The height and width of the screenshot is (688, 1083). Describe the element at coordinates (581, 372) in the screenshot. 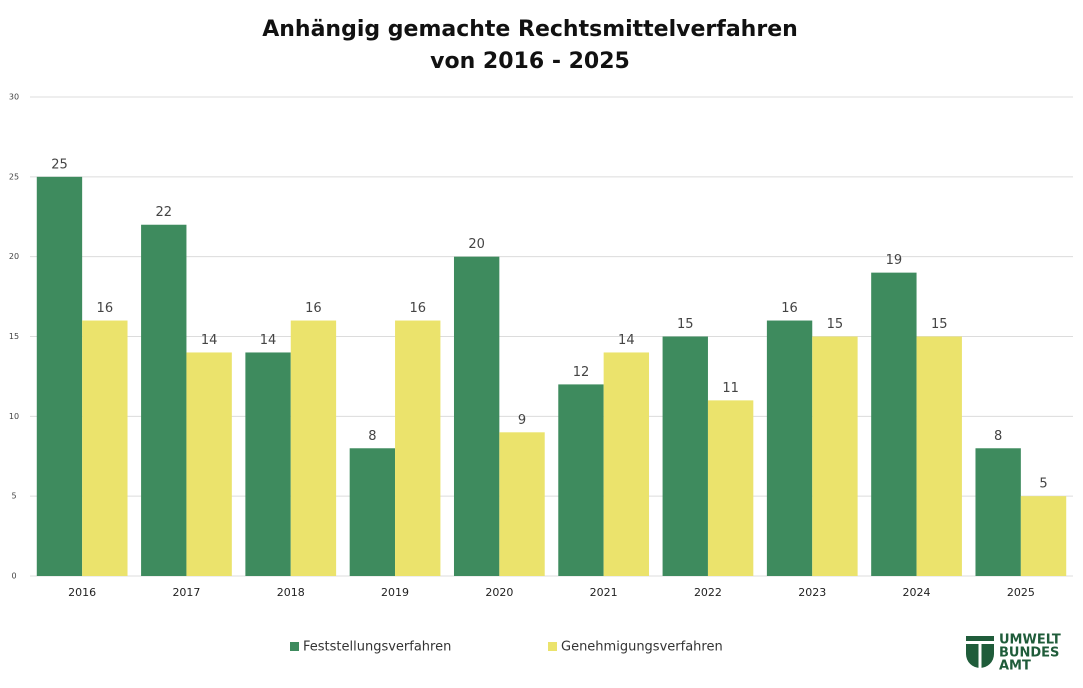

I see `value-label: 12` at that location.